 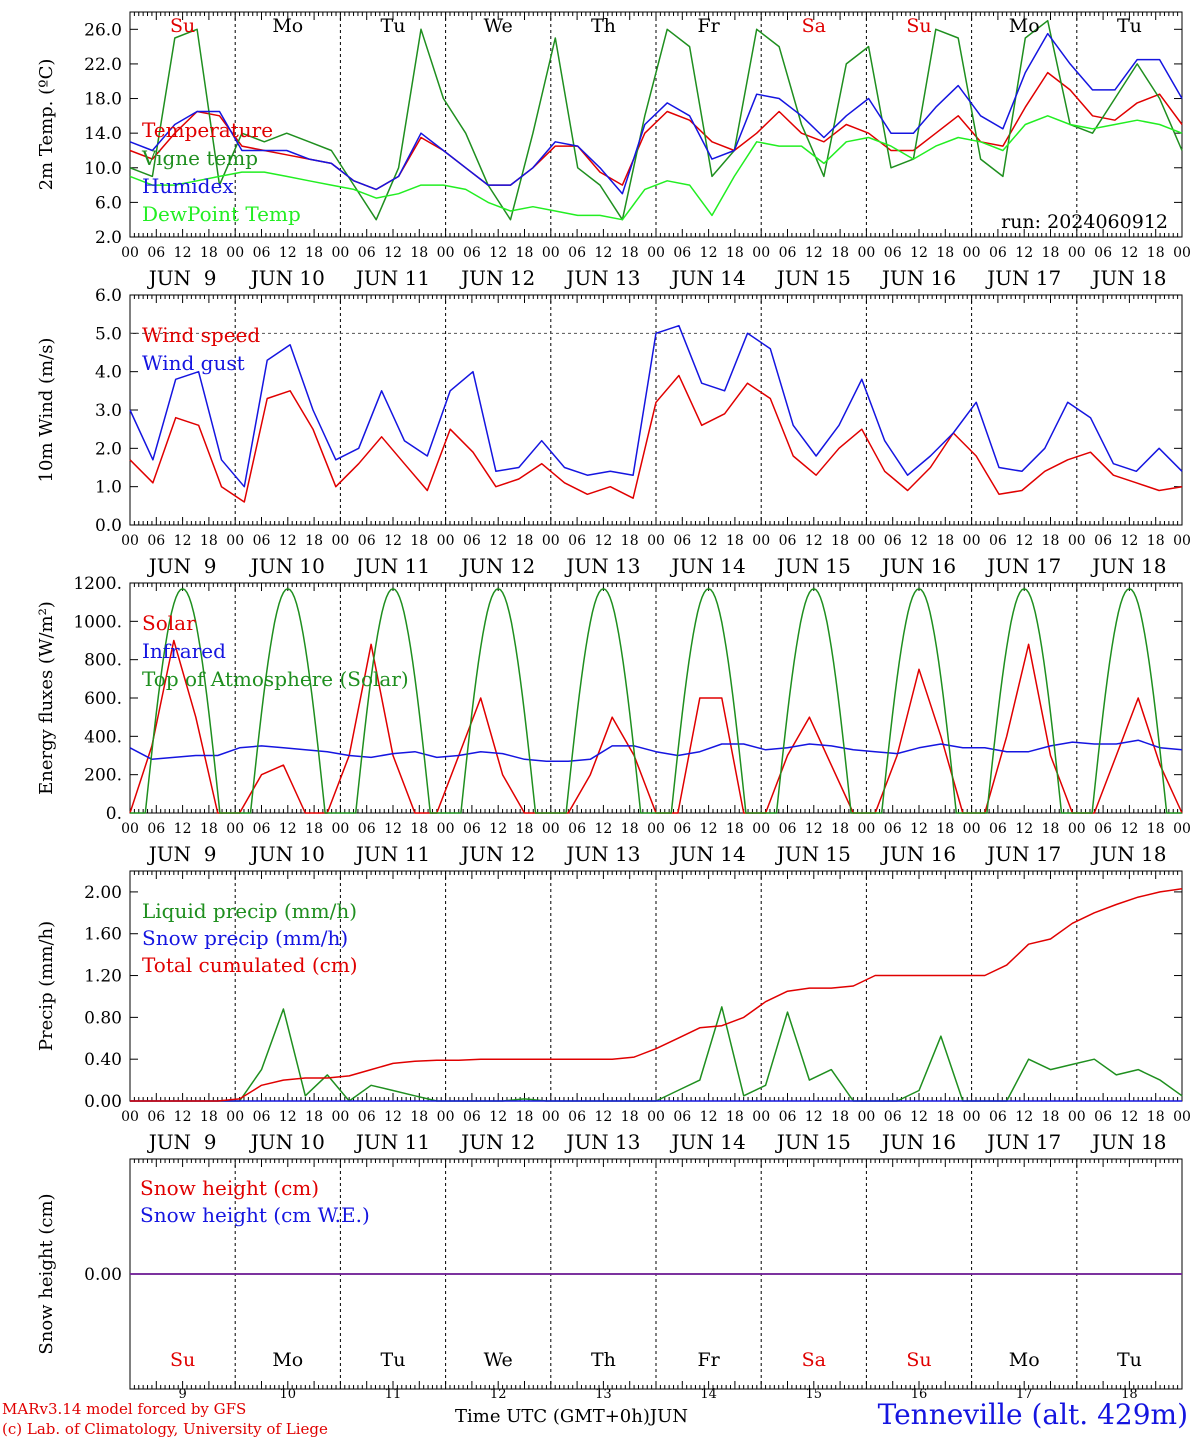 What do you see at coordinates (221, 214) in the screenshot?
I see `legend-entry: DewPoint Temp` at bounding box center [221, 214].